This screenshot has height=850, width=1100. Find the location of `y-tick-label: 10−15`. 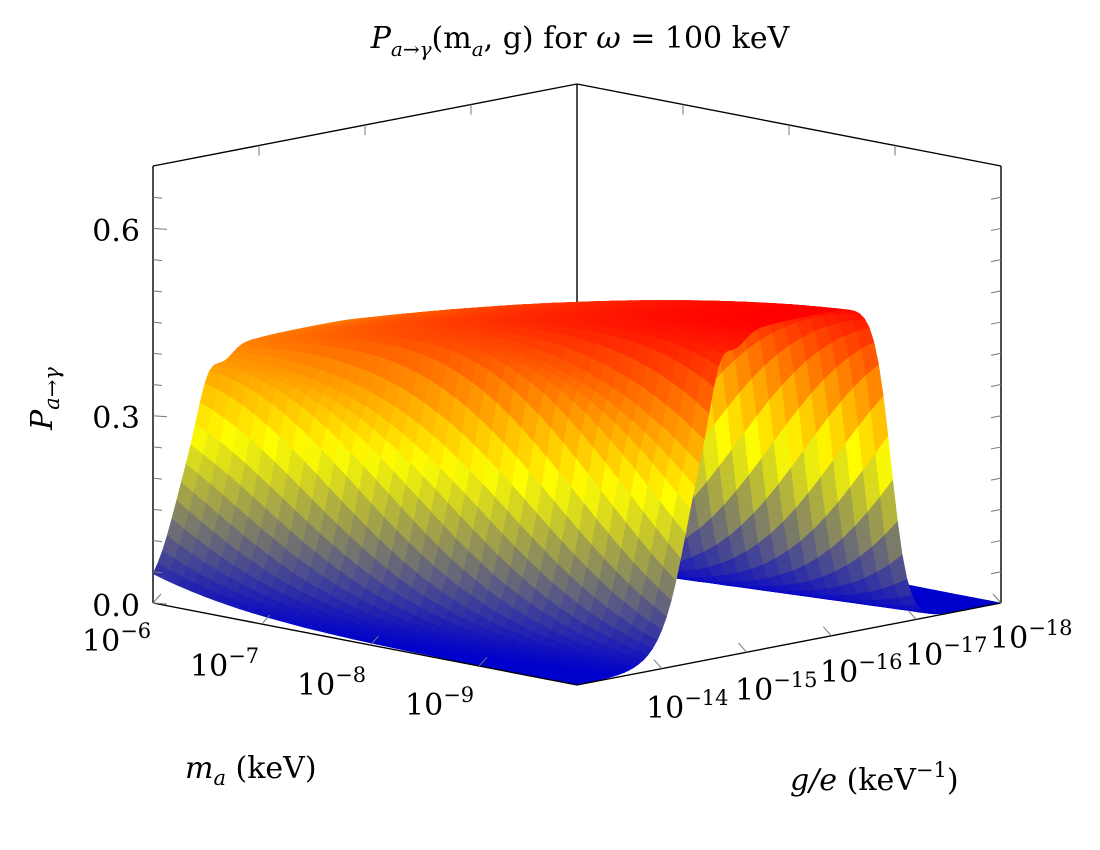

y-tick-label: 10−15 is located at coordinates (776, 688).